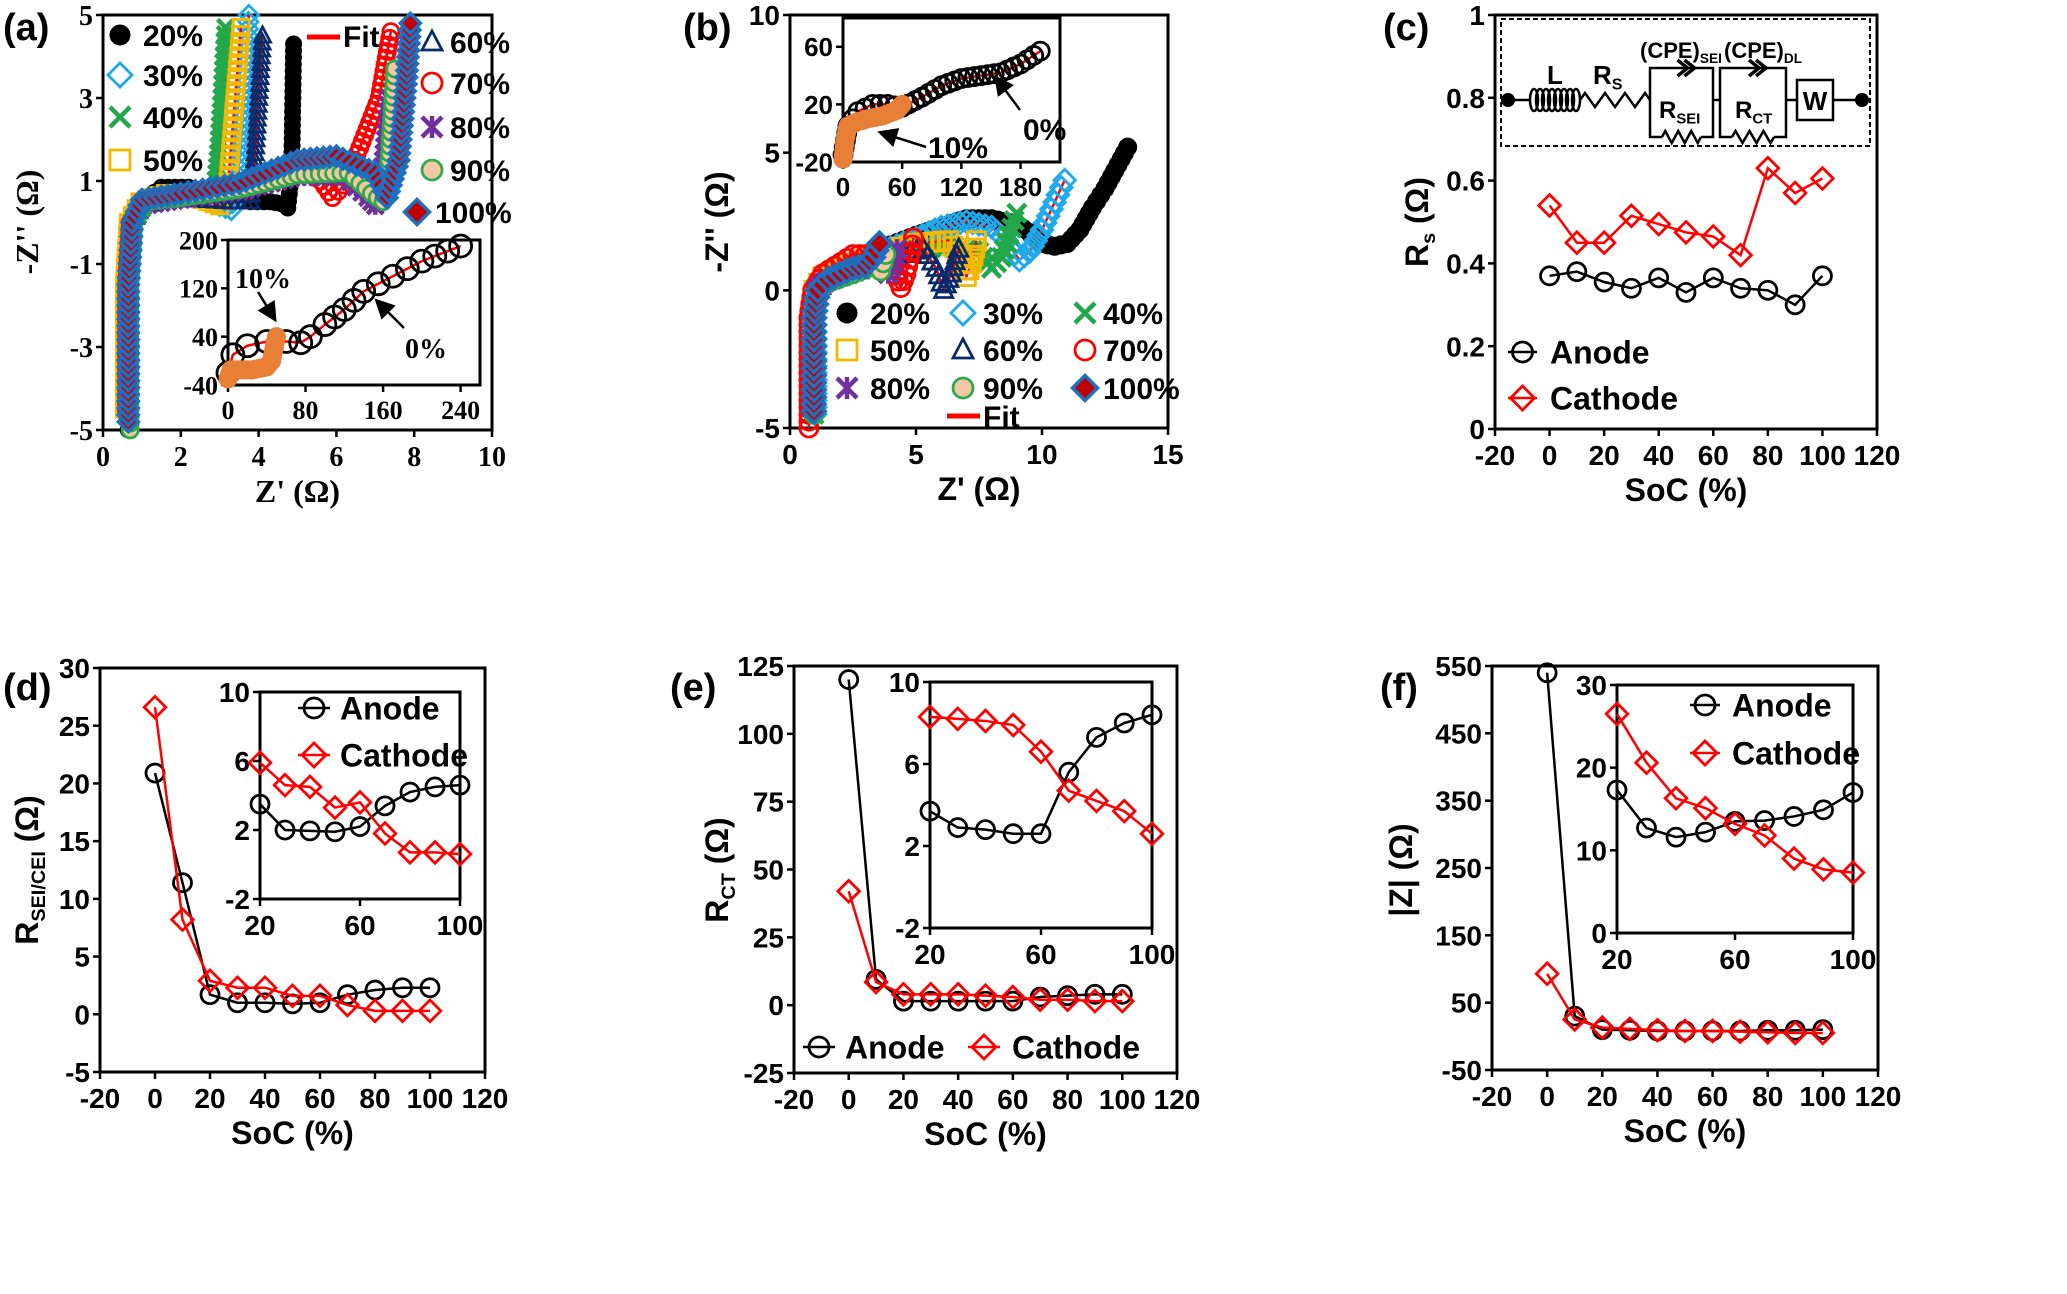 Image resolution: width=2067 pixels, height=1294 pixels. Describe the element at coordinates (760, 734) in the screenshot. I see `main-y-tick-label: 100` at that location.